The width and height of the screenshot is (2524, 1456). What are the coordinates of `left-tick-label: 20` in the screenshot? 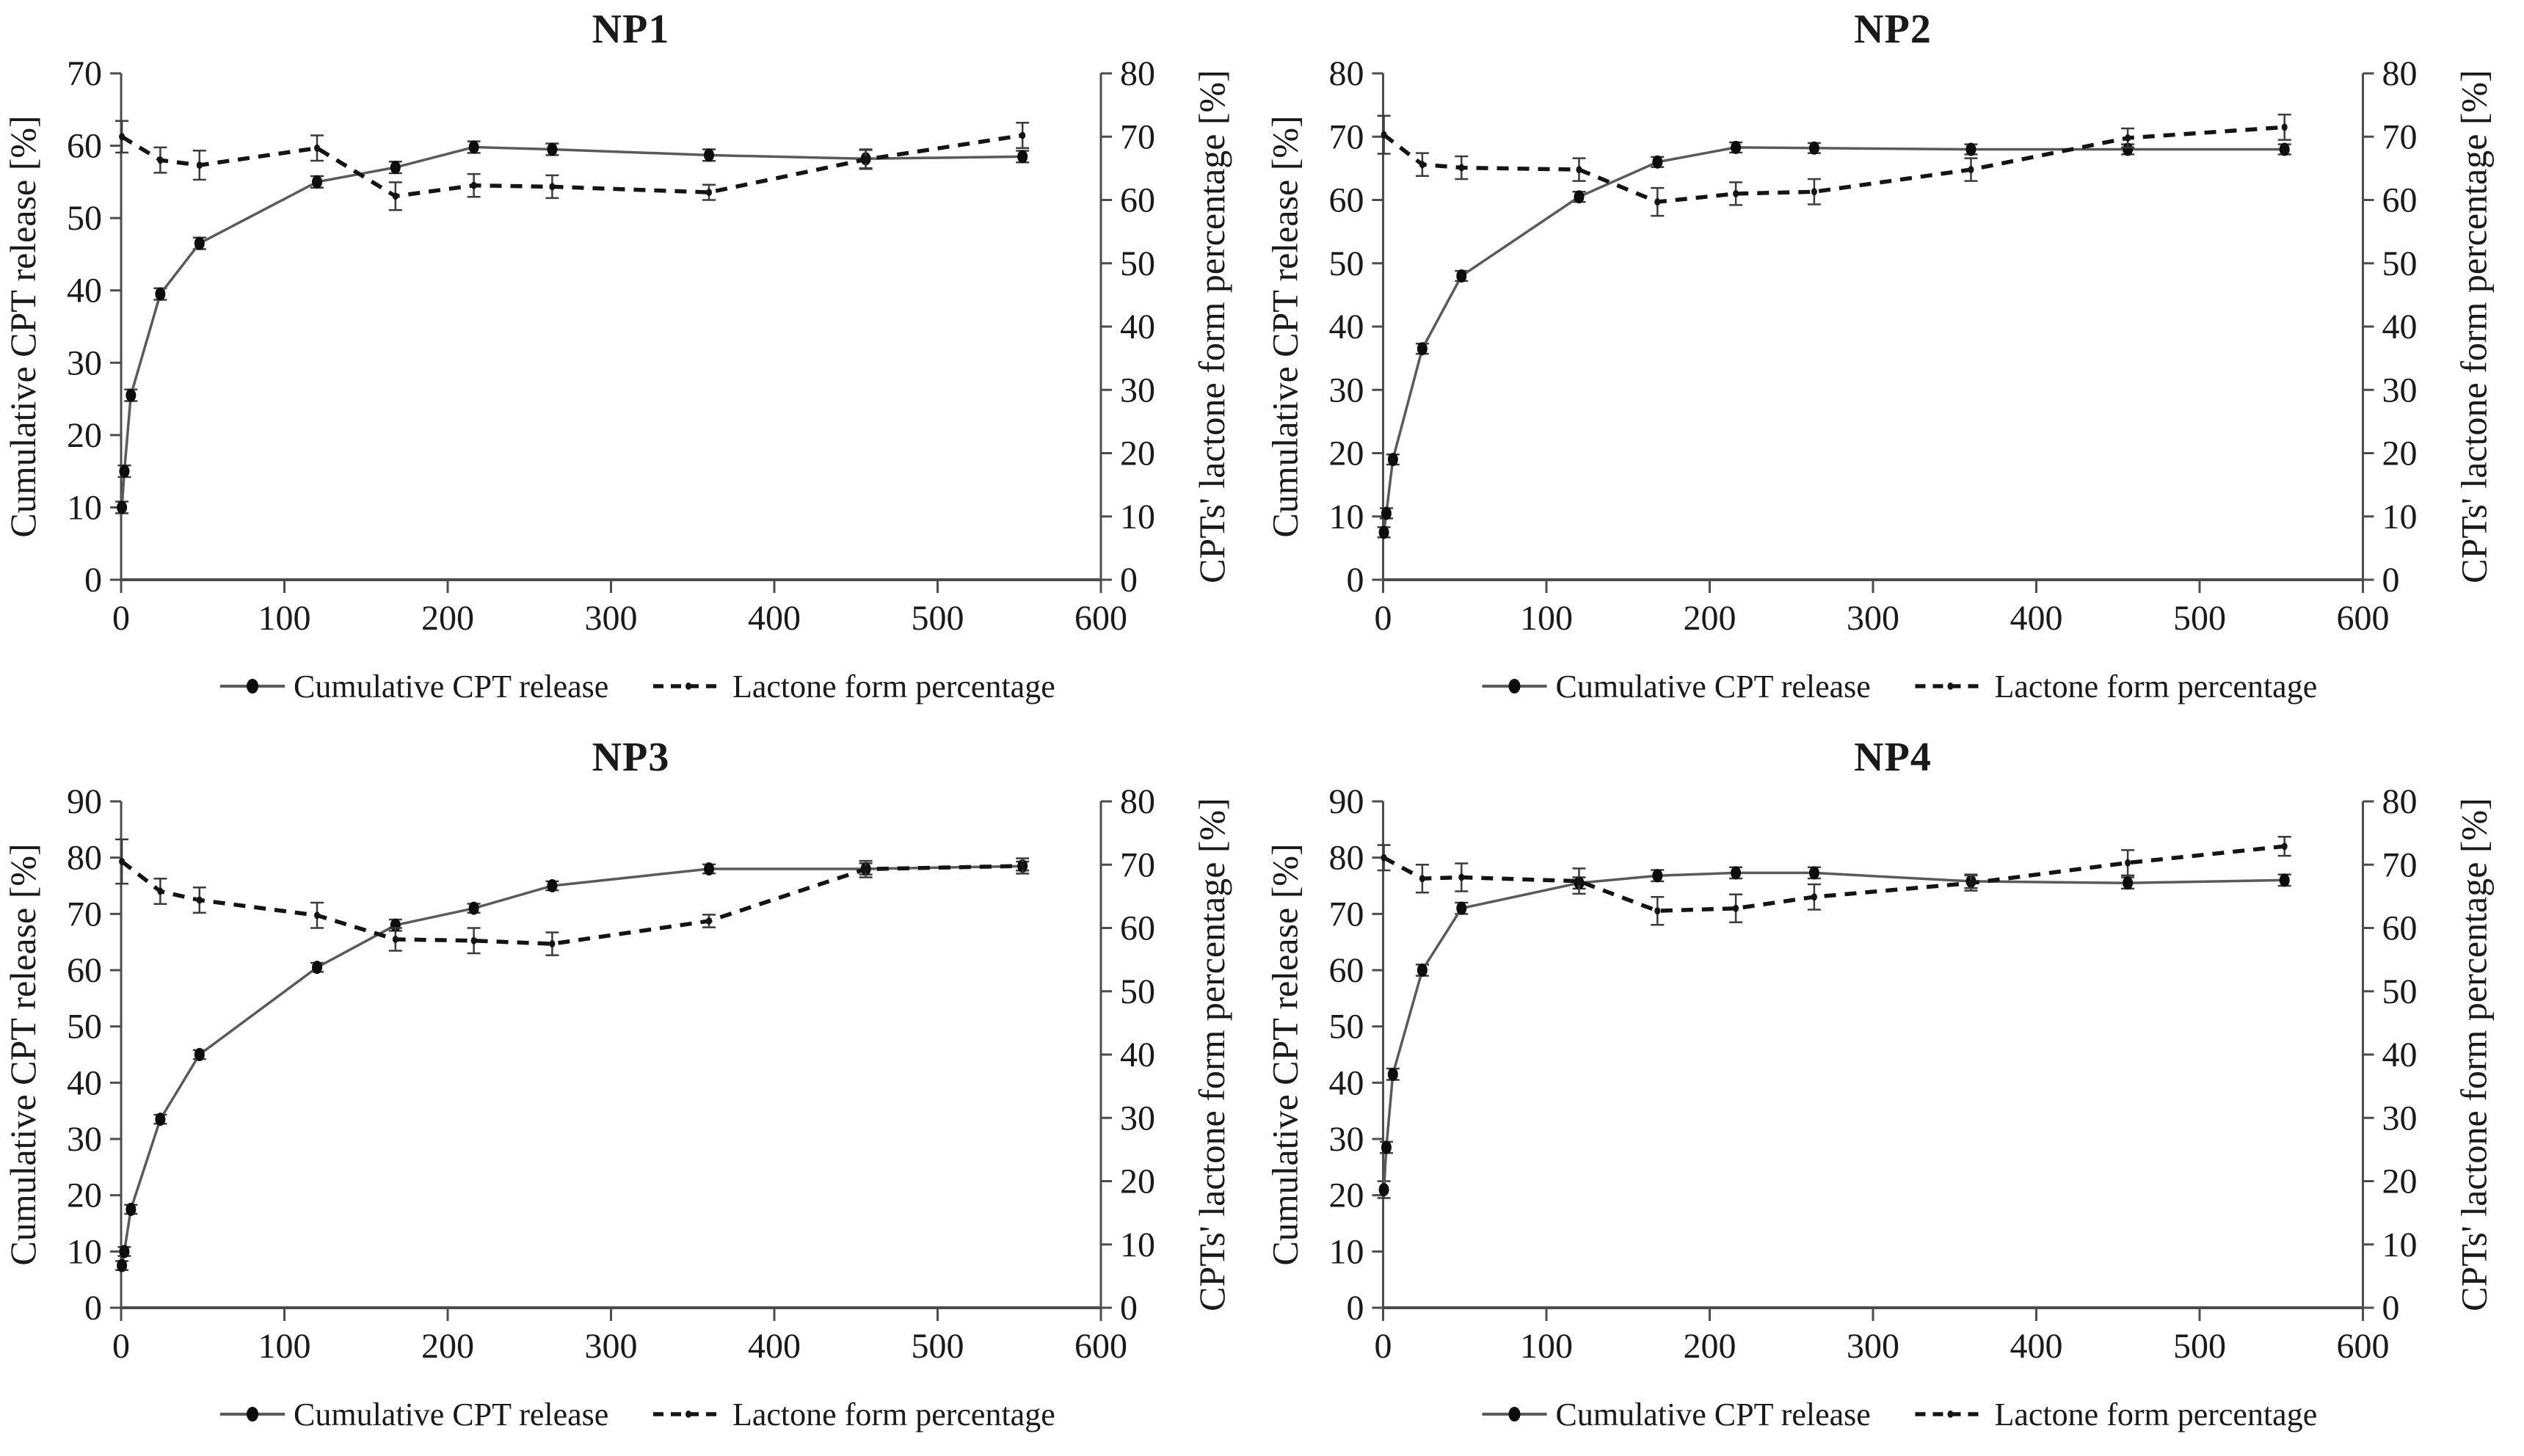 It's located at (84, 435).